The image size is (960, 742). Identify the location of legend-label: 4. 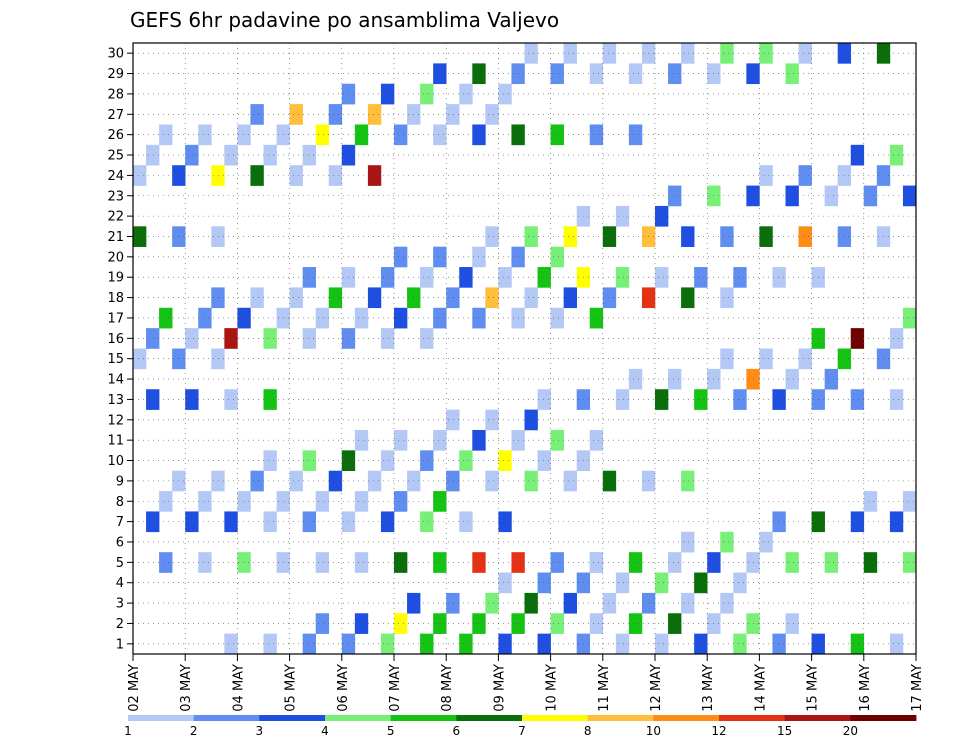
(325, 731).